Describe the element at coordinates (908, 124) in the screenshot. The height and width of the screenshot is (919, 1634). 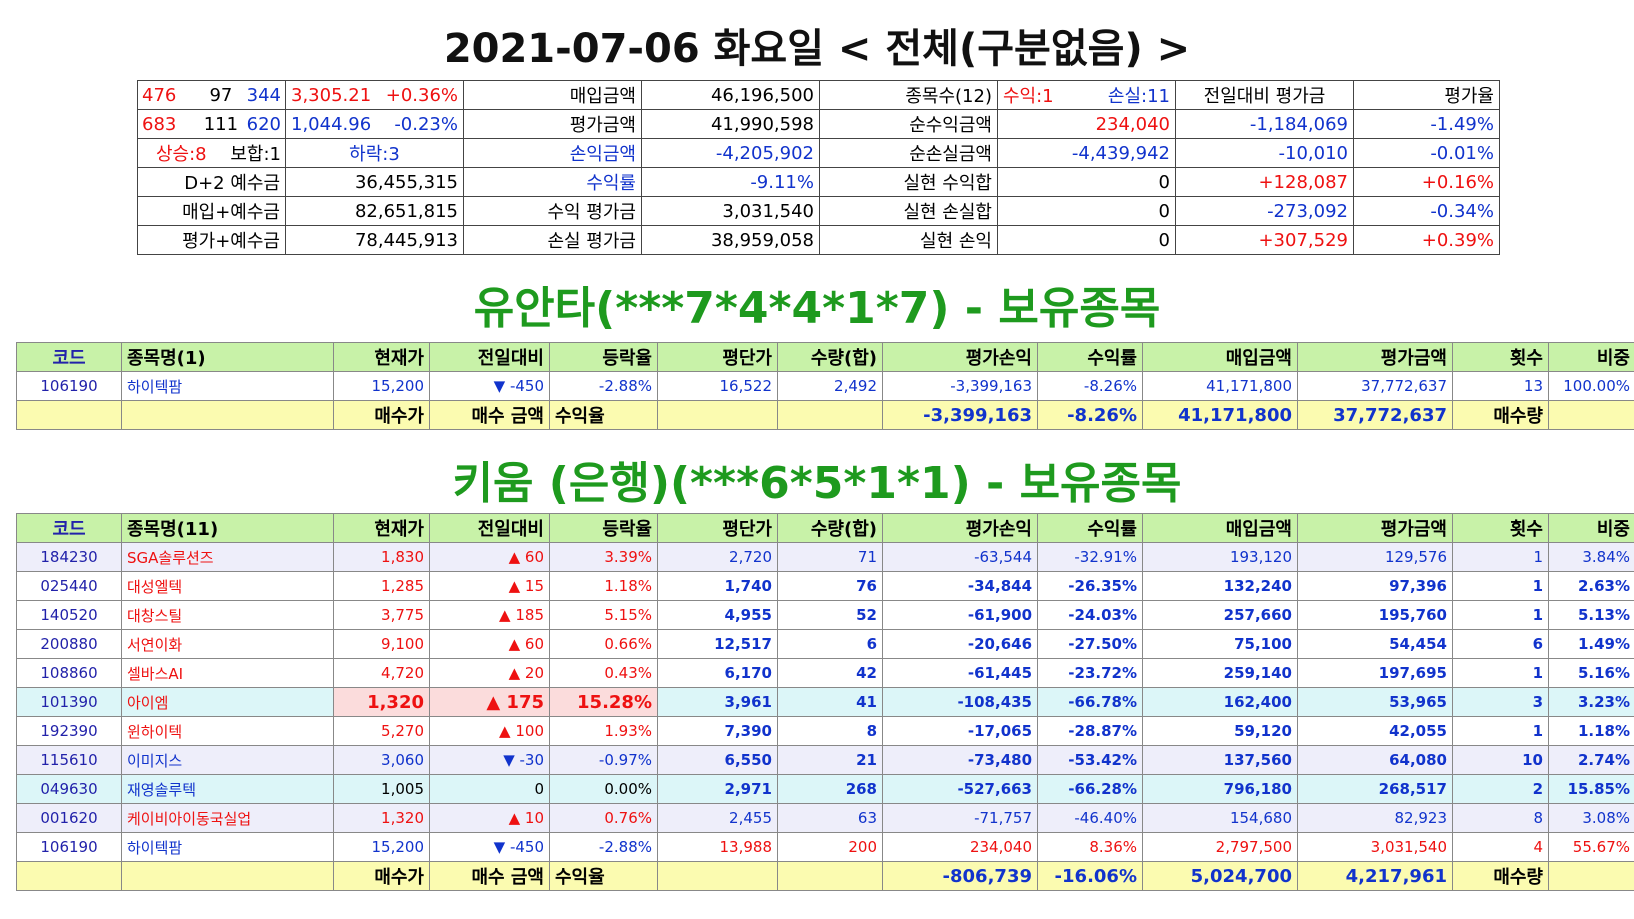
I see `summary-label: 순수익금액` at that location.